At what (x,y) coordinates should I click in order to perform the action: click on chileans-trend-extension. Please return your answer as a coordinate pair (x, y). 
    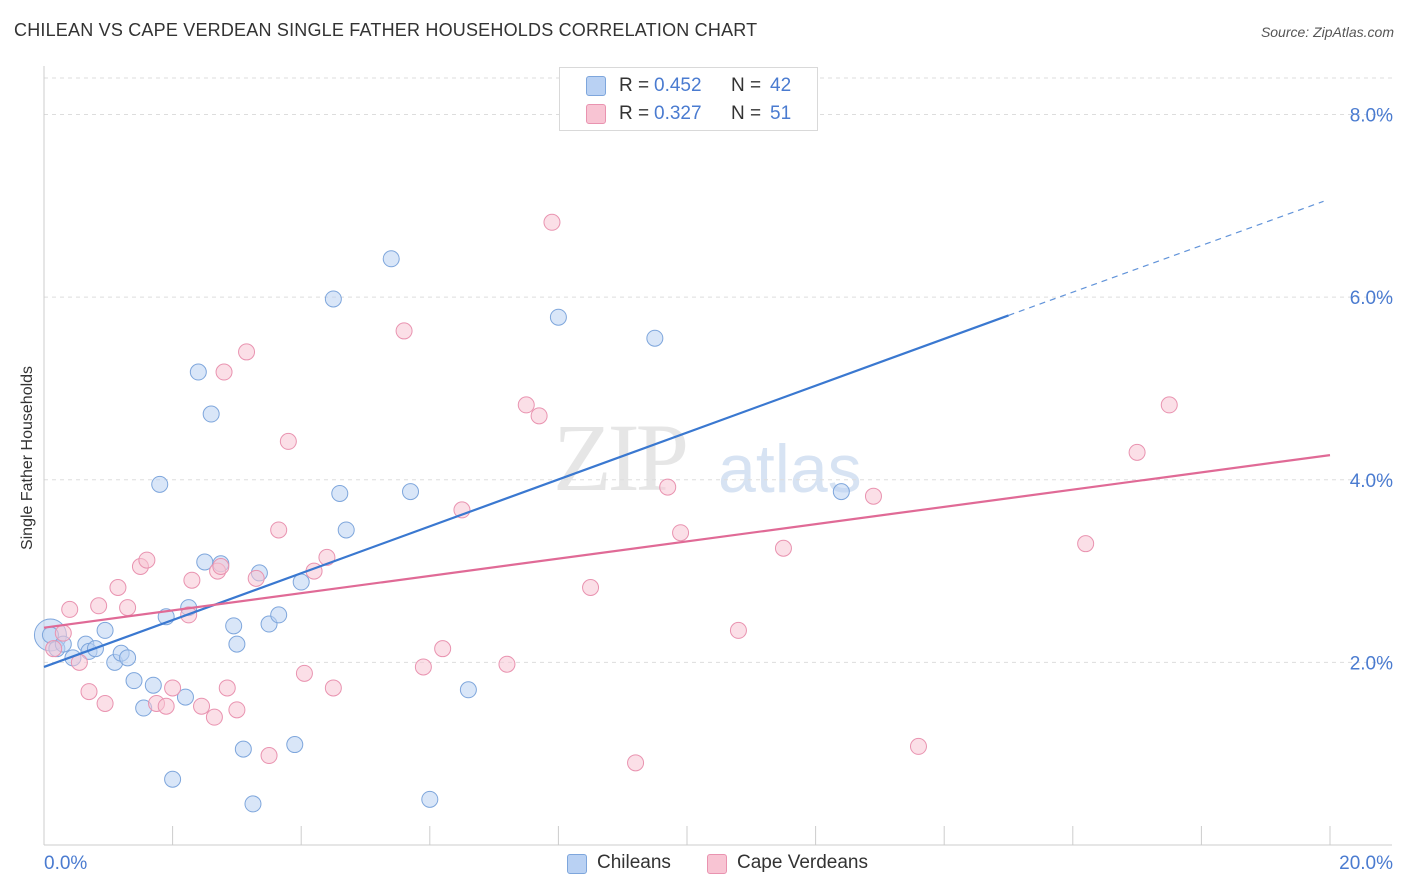
    Looking at the image, I should click on (1166, 258).